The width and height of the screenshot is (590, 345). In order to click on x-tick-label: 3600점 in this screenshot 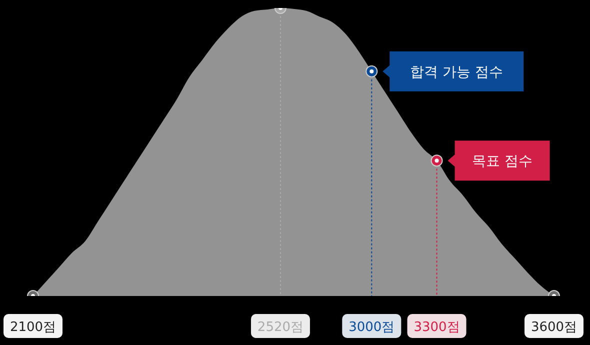, I will do `click(554, 327)`.